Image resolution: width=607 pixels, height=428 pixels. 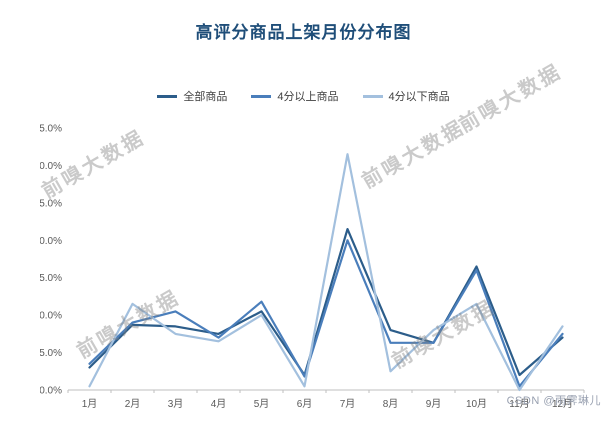 What do you see at coordinates (434, 404) in the screenshot?
I see `x-tick-label: 9月` at bounding box center [434, 404].